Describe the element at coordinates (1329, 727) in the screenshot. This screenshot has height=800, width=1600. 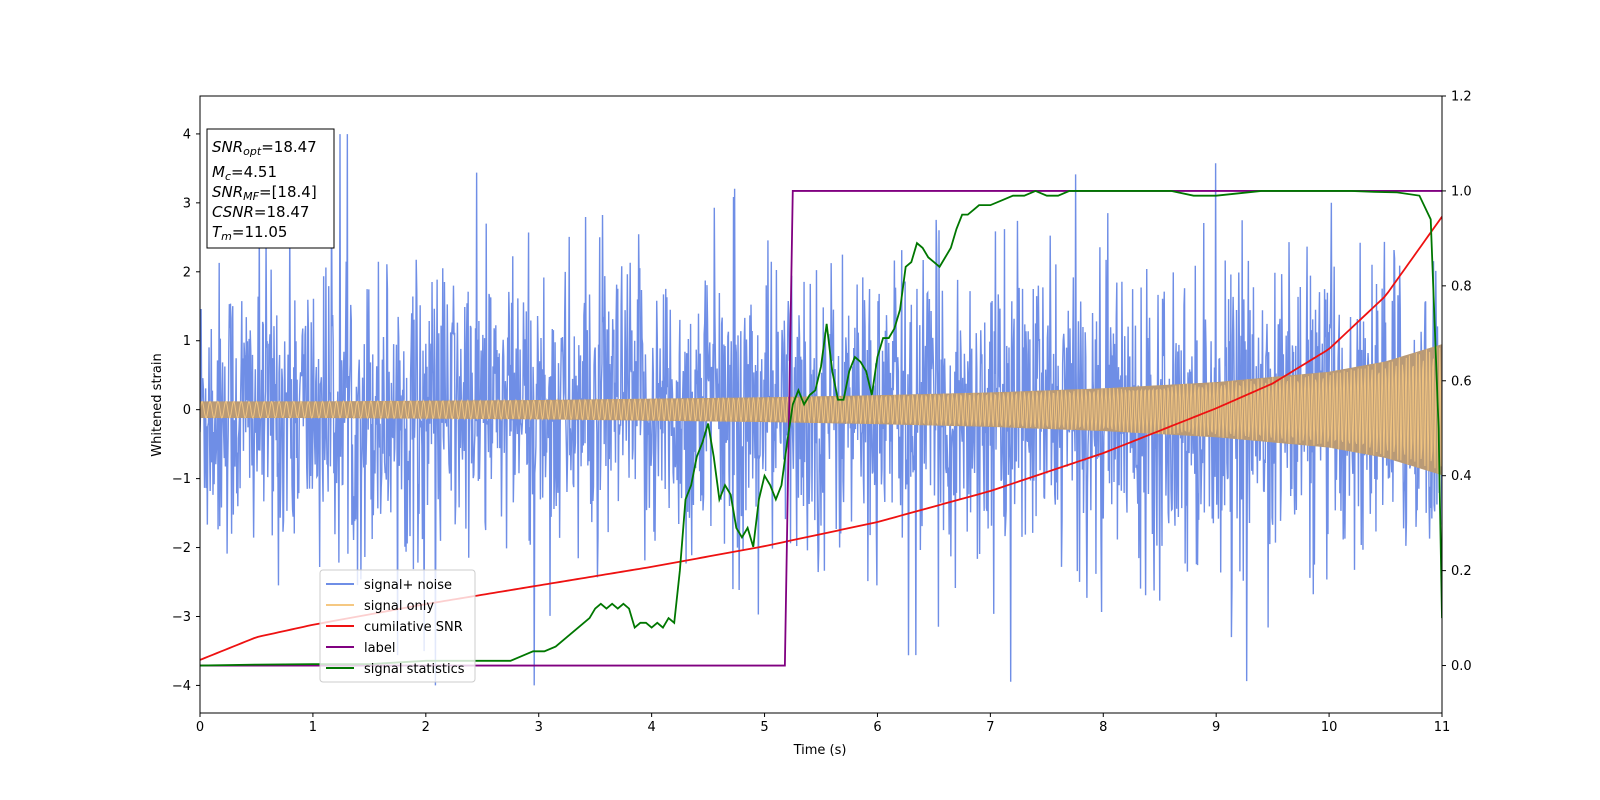
I see `x-tick-label: 10` at that location.